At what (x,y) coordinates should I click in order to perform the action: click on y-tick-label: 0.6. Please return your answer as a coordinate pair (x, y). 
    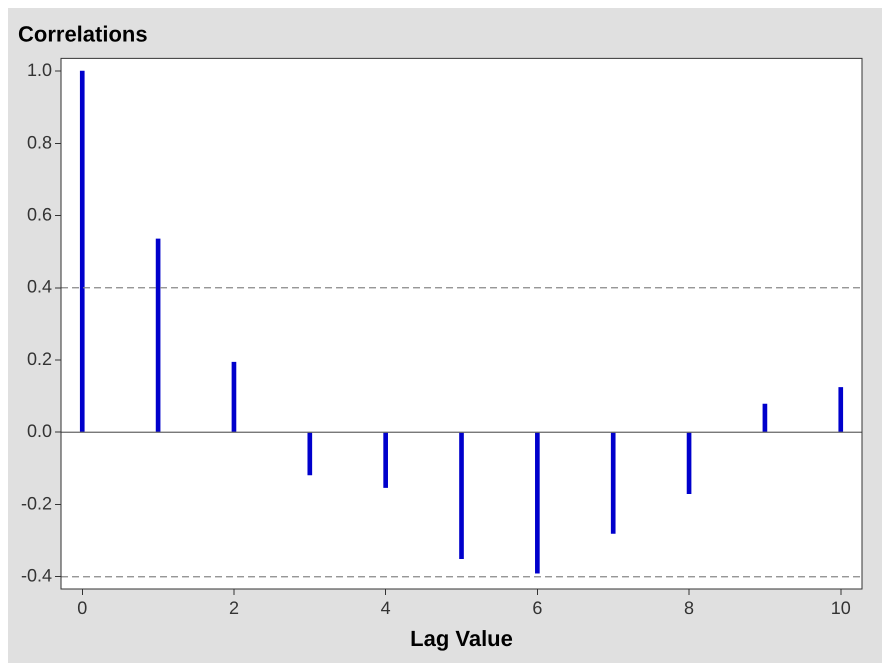
    Looking at the image, I should click on (39, 214).